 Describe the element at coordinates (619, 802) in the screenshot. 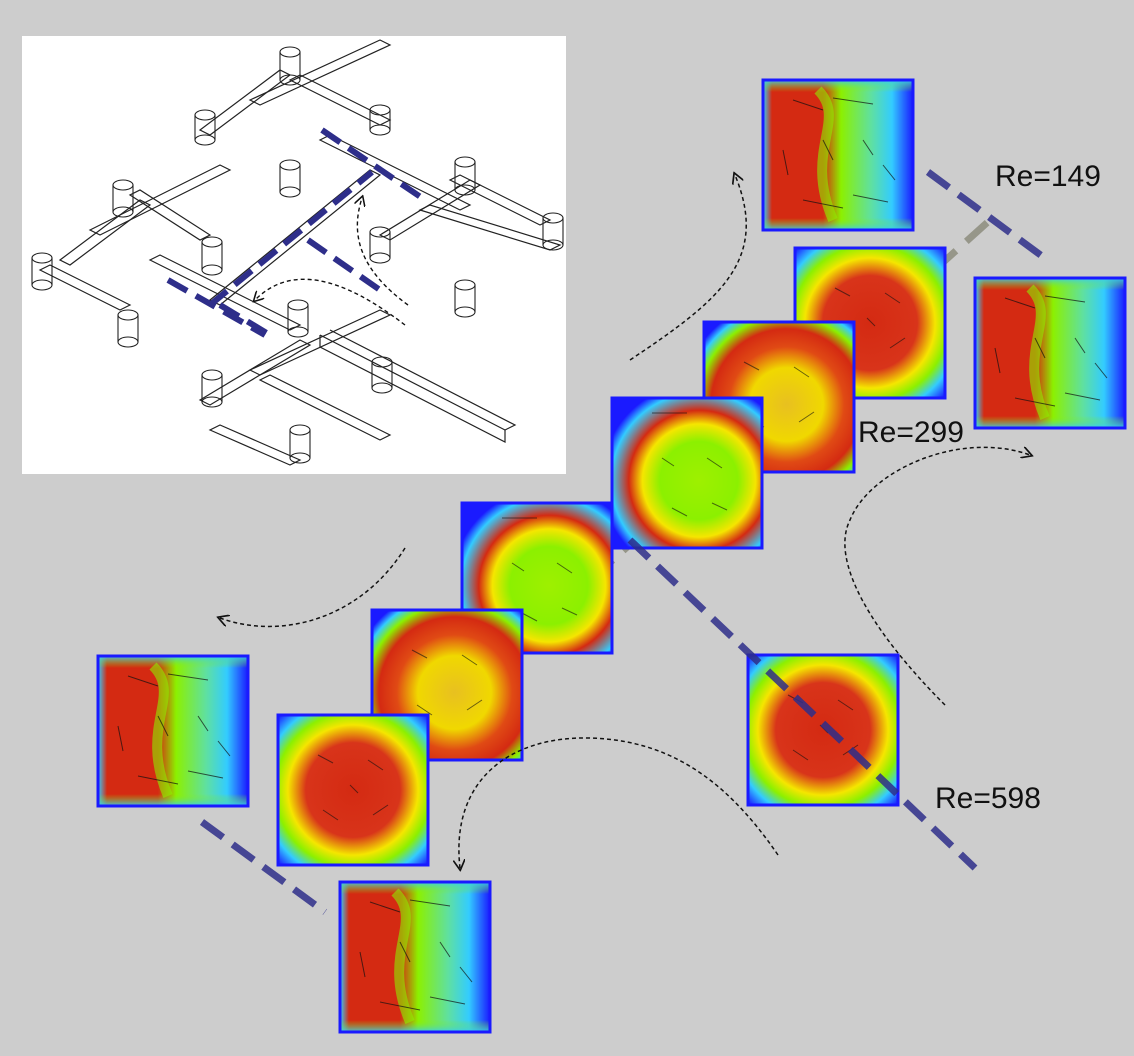

I see `flow-arrow-bottom` at that location.